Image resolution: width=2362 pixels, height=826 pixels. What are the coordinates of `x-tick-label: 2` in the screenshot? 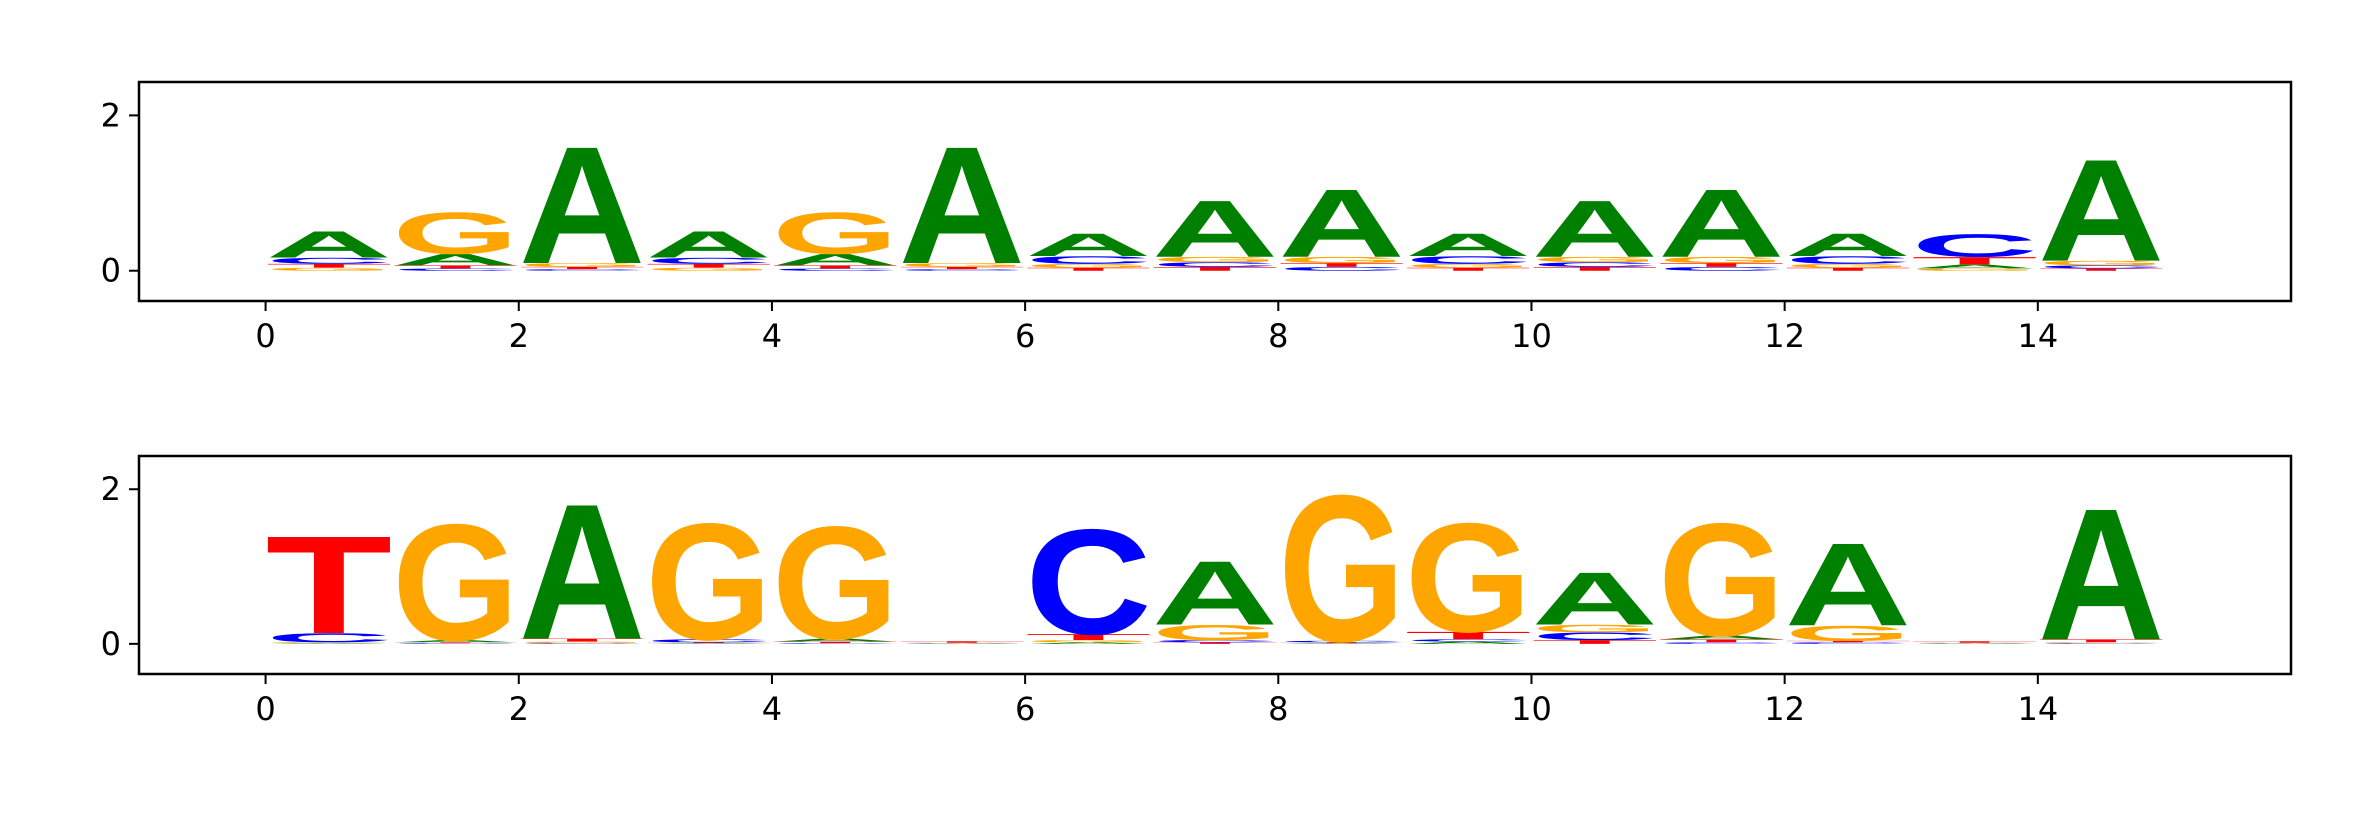 It's located at (519, 336).